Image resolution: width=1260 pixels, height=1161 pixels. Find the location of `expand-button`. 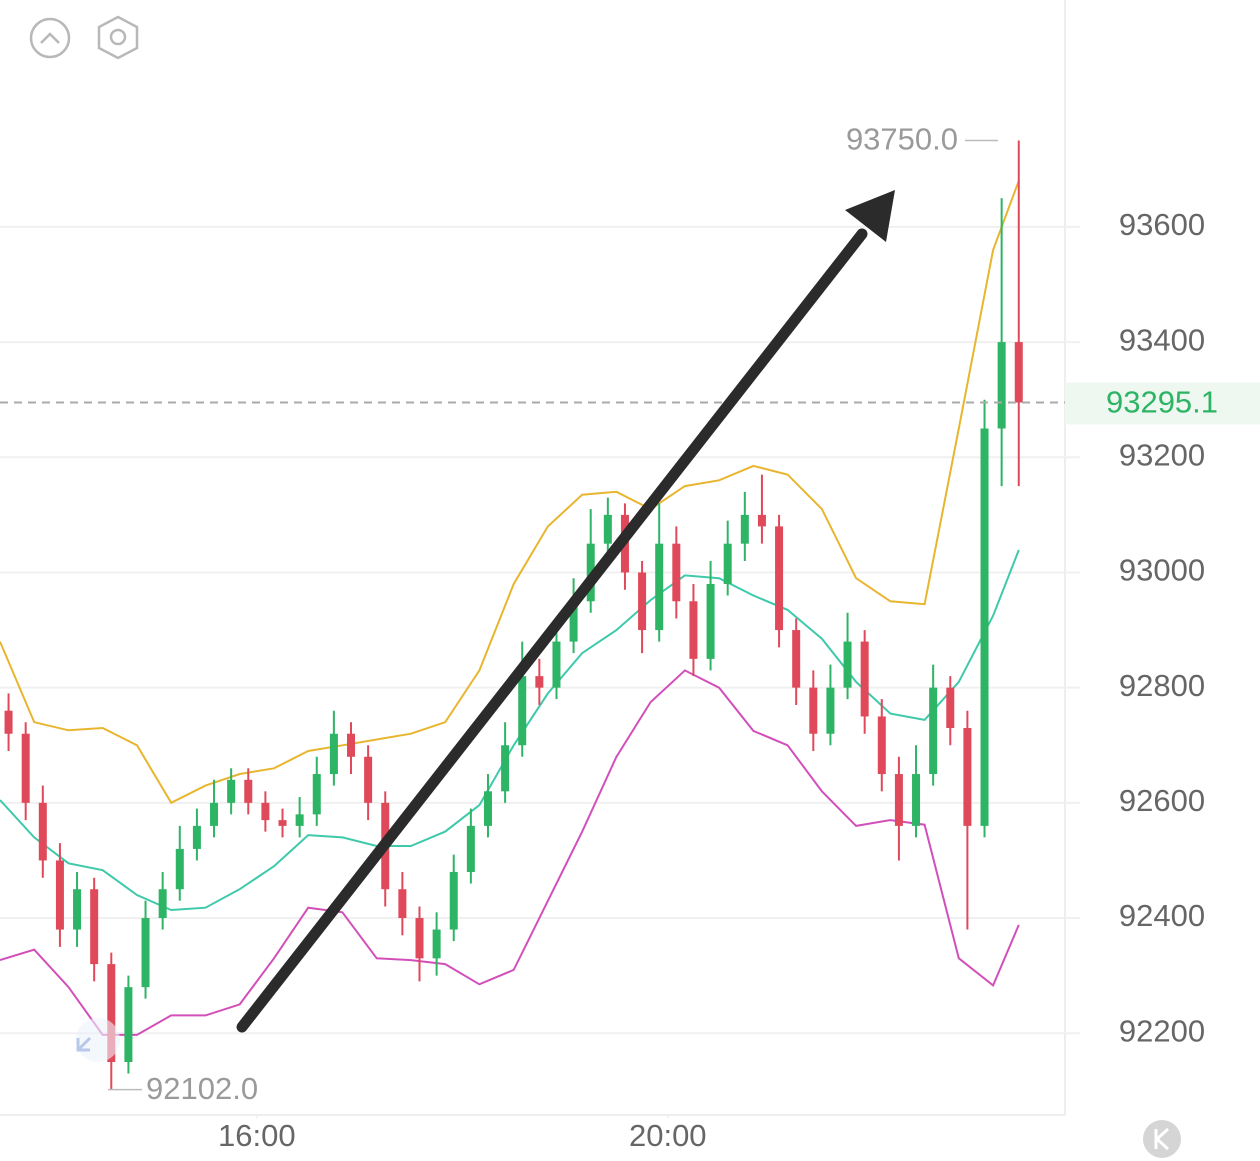

expand-button is located at coordinates (98, 1040).